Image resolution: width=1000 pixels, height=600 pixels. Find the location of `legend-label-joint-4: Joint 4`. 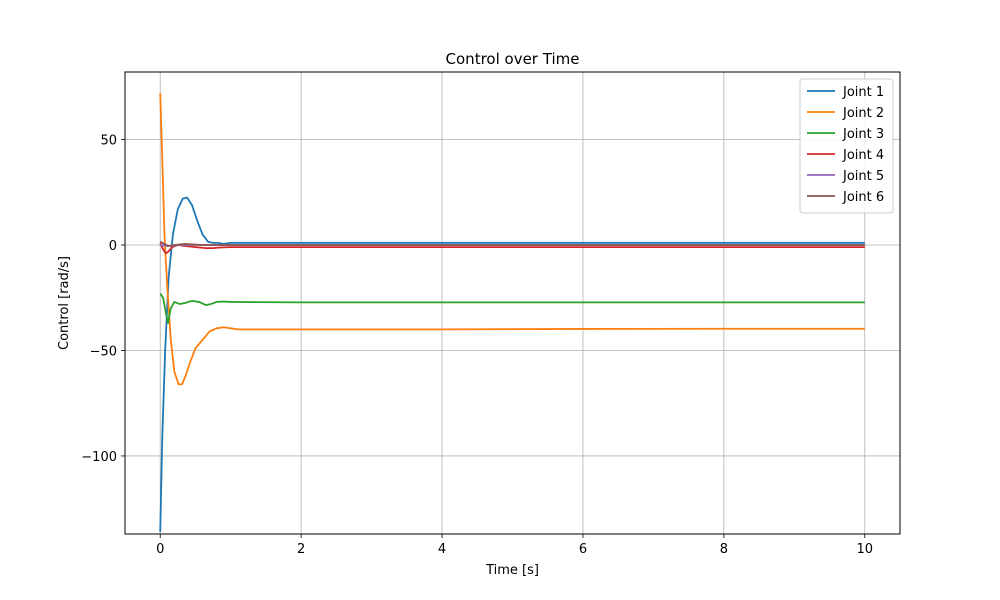

legend-label-joint-4: Joint 4 is located at coordinates (863, 155).